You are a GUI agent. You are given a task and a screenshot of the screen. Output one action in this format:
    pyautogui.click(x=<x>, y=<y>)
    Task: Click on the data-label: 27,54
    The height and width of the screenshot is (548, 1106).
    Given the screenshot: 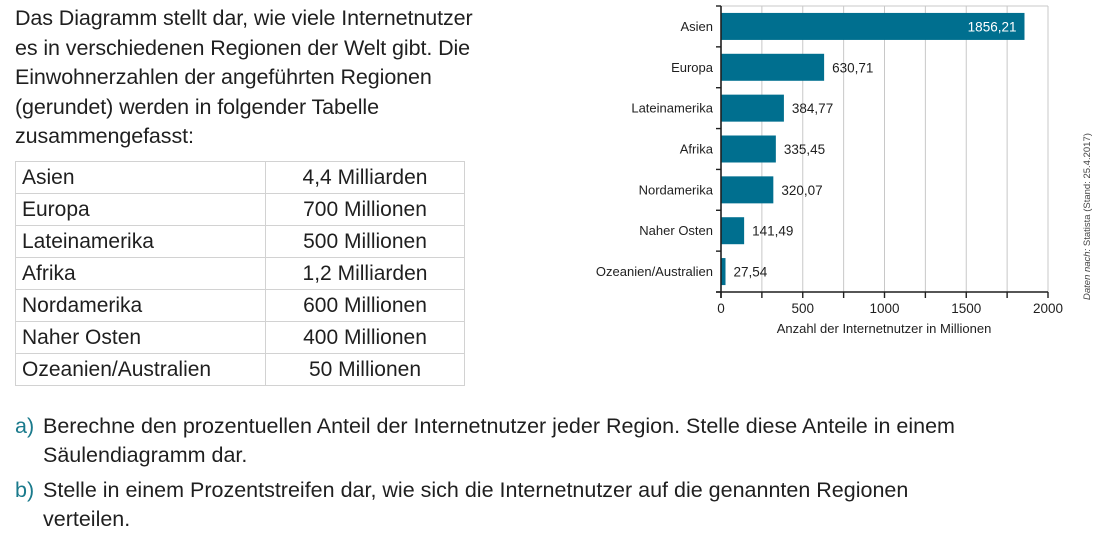 What is the action you would take?
    pyautogui.click(x=751, y=272)
    